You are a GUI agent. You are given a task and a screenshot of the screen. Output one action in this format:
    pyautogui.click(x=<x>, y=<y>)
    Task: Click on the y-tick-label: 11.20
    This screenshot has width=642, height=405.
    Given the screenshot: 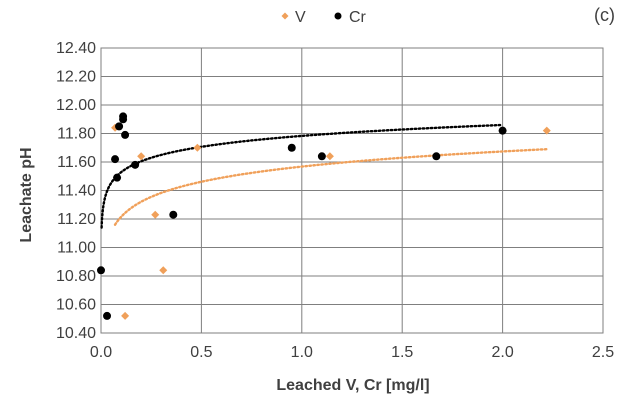 What is the action you would take?
    pyautogui.click(x=76, y=219)
    